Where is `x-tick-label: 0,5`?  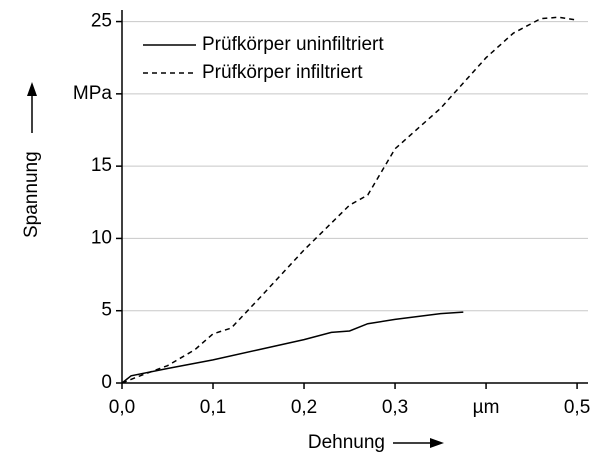
x-tick-label: 0,5 is located at coordinates (577, 407).